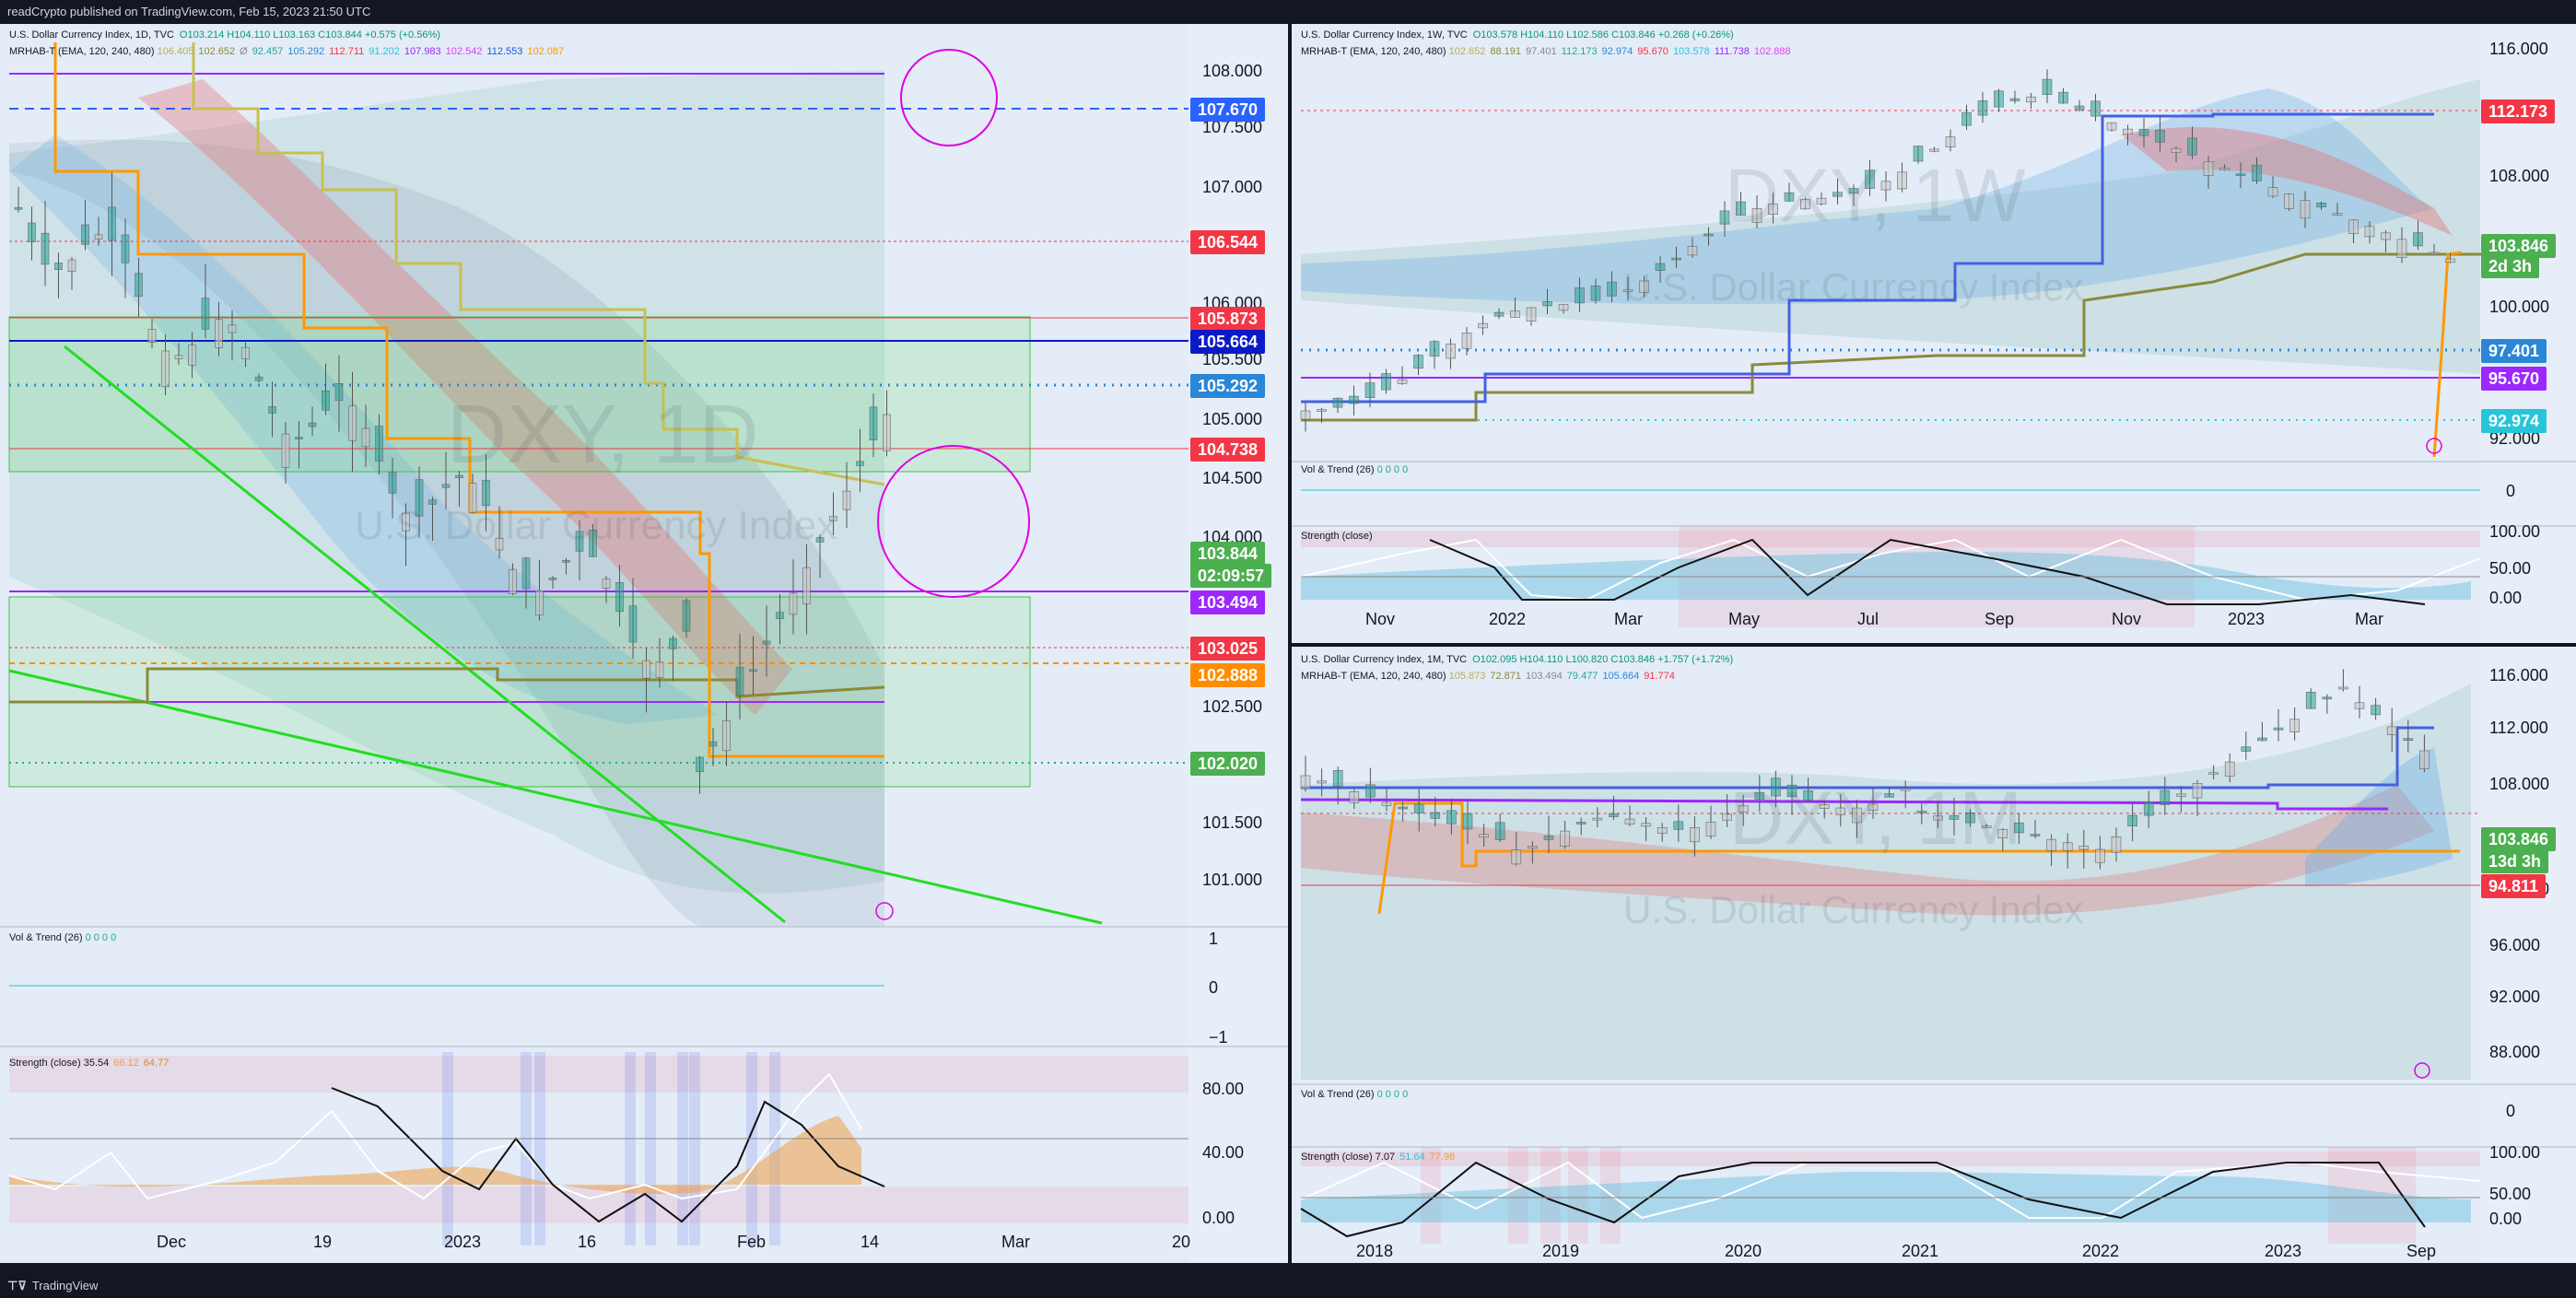 Image resolution: width=2576 pixels, height=1298 pixels. I want to click on price-axis-label: 116.000, so click(2518, 49).